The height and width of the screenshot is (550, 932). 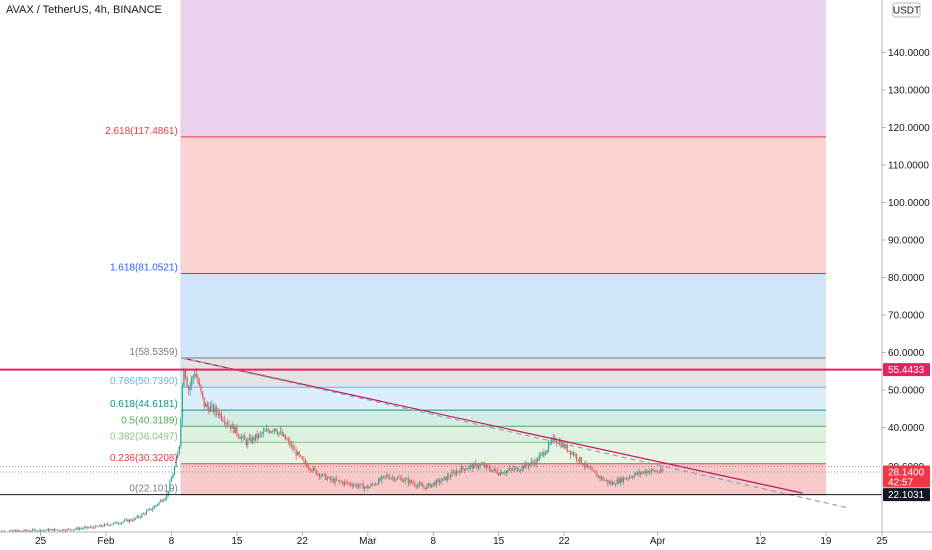 I want to click on currency-badge, so click(x=906, y=10).